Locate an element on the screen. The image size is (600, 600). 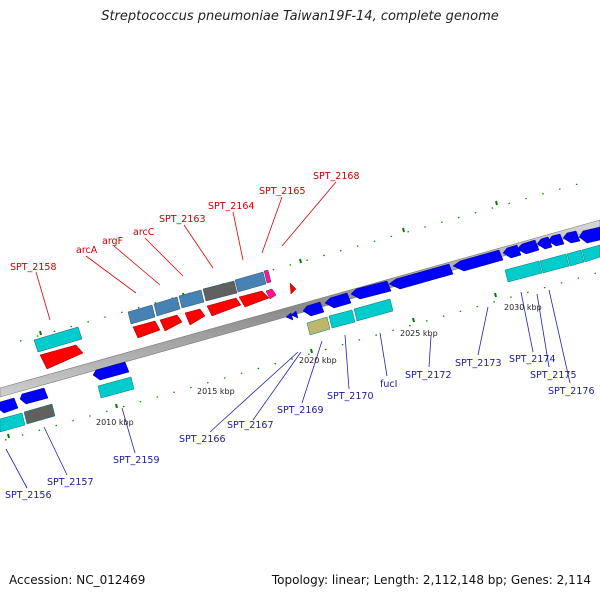
gene-label: argF is located at coordinates (112, 241).